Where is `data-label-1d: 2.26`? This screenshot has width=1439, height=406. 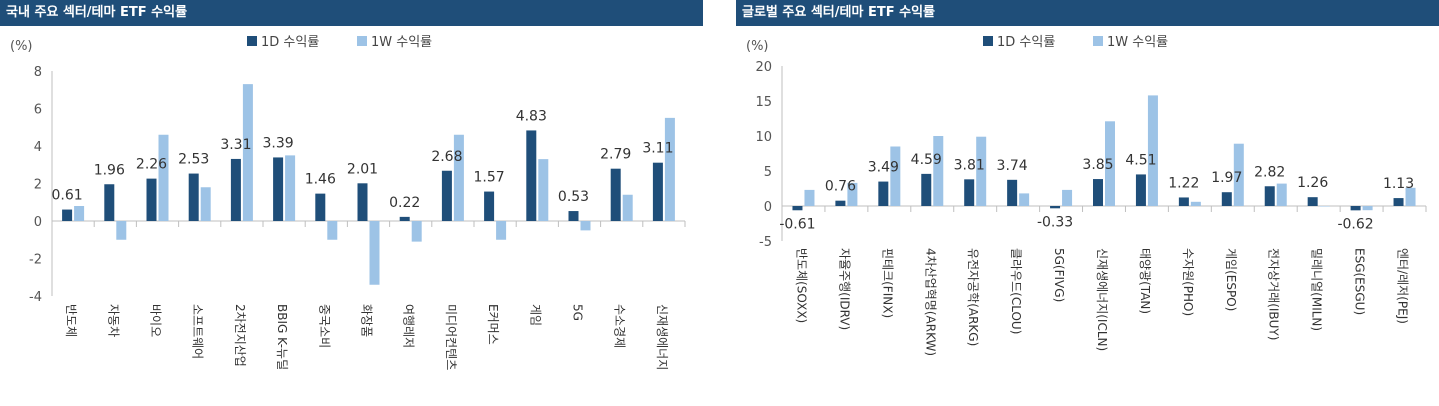
data-label-1d: 2.26 is located at coordinates (151, 165).